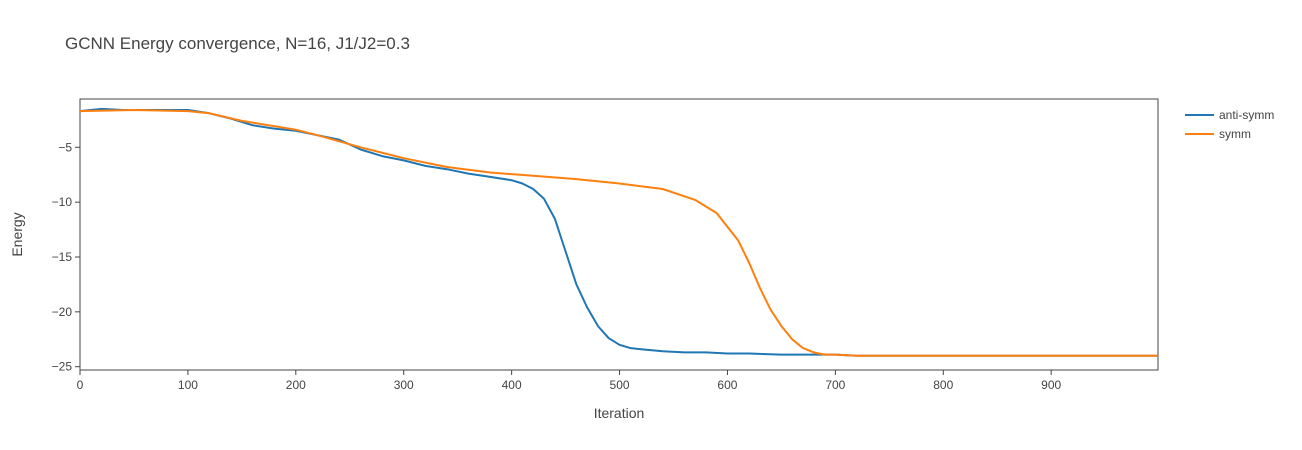 The height and width of the screenshot is (450, 1302). I want to click on y-tick-label: −10, so click(62, 202).